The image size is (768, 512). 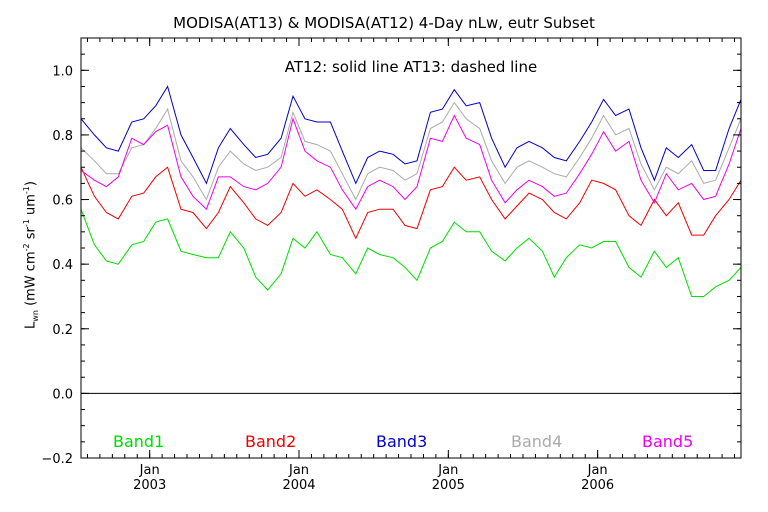 What do you see at coordinates (402, 441) in the screenshot?
I see `legend-band3: Band3` at bounding box center [402, 441].